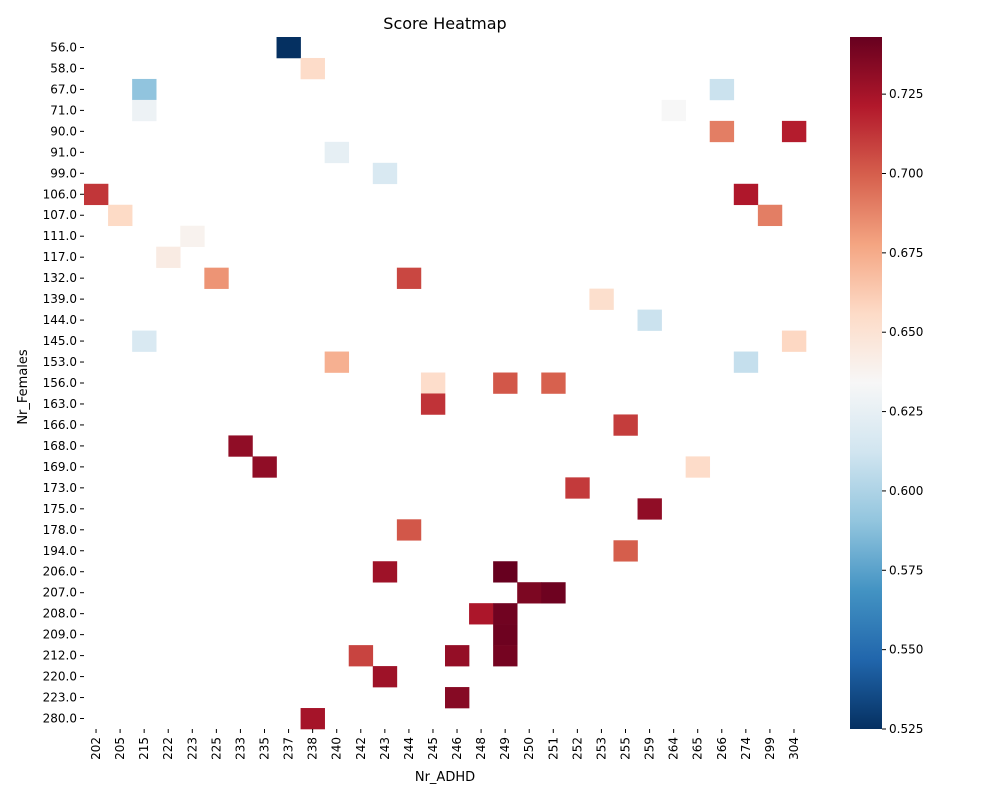 This screenshot has height=800, width=1000. What do you see at coordinates (60, 719) in the screenshot?
I see `y-tick-label: 280.0` at bounding box center [60, 719].